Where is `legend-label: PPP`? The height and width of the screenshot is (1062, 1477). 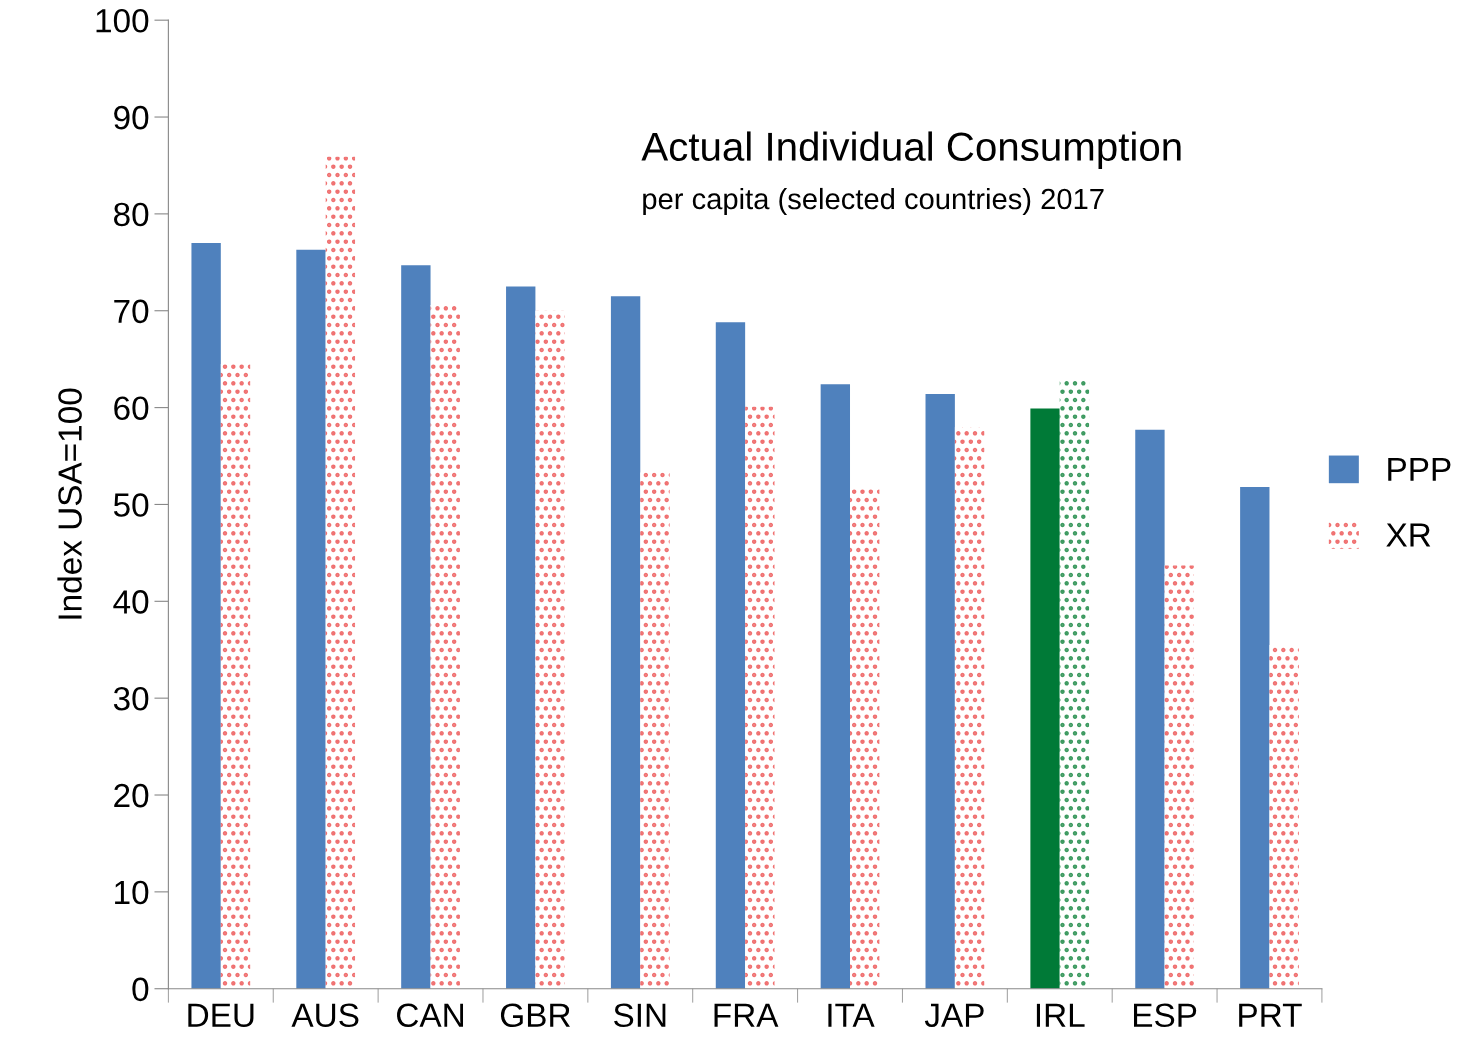
legend-label: PPP is located at coordinates (1419, 469).